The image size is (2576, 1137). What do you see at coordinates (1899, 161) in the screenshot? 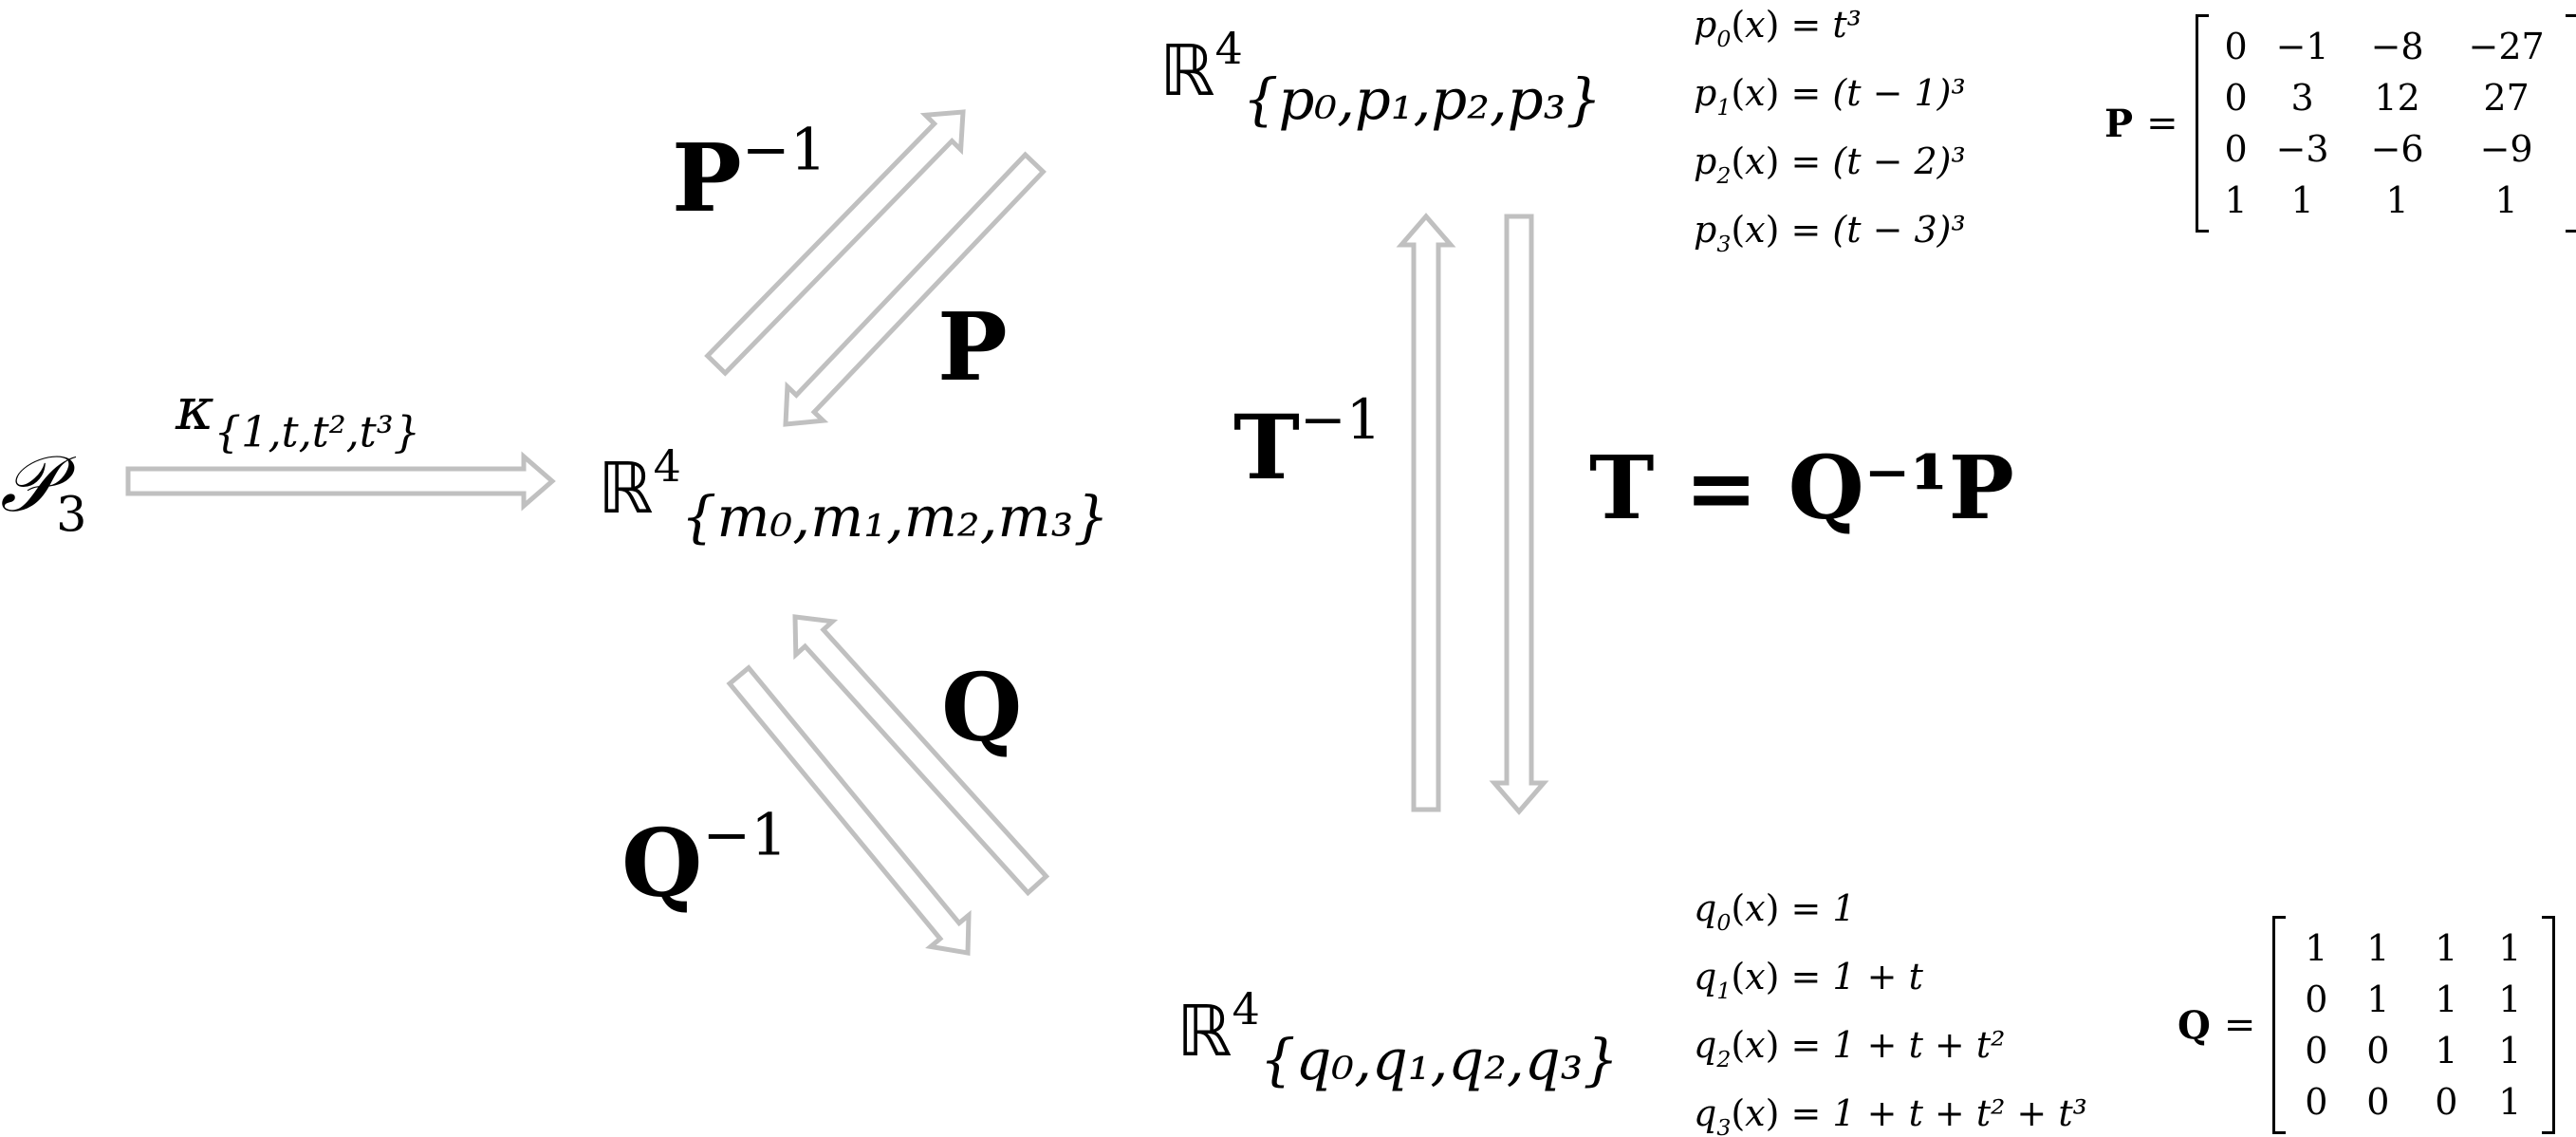
I see `p-basis-rhs: (t − 2)³` at bounding box center [1899, 161].